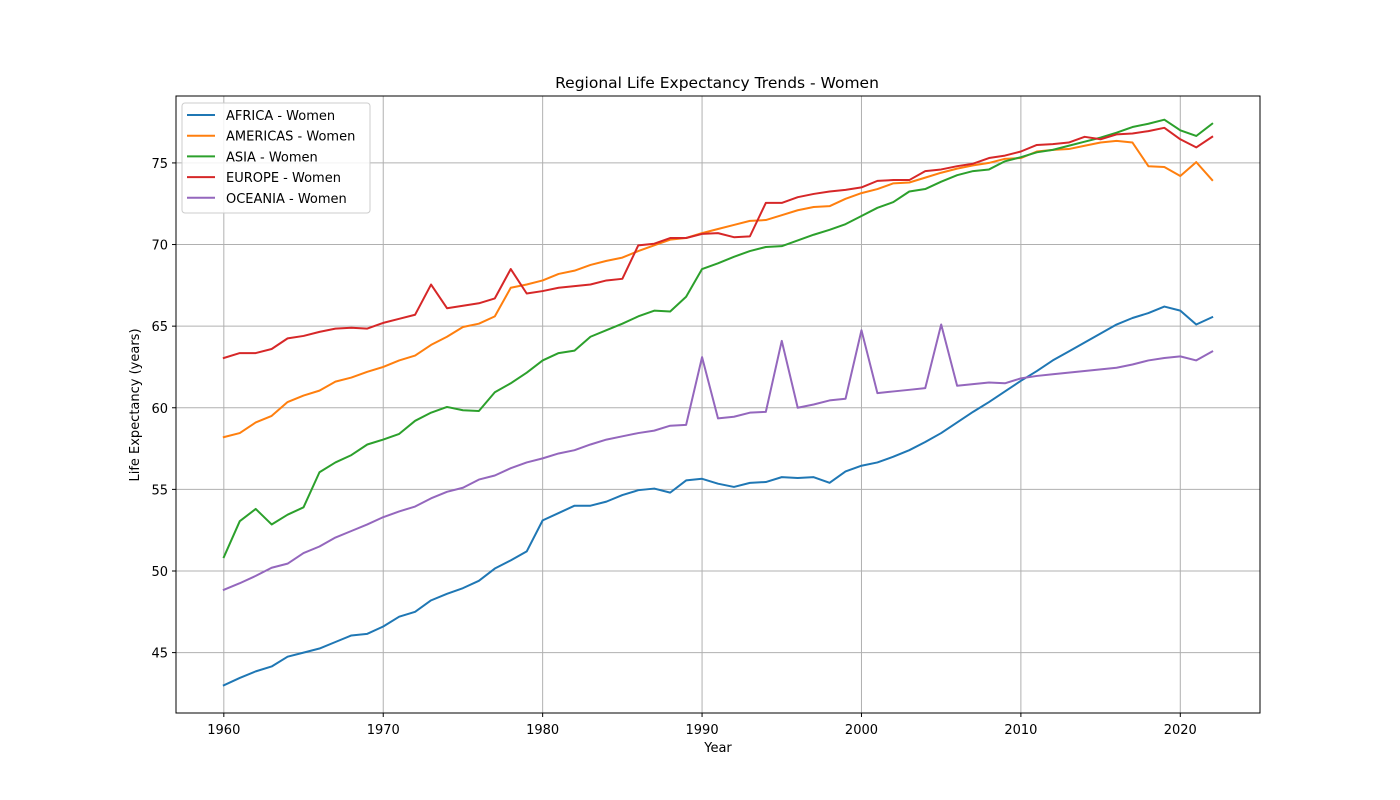 This screenshot has width=1400, height=800. I want to click on legend-label-americas: AMERICAS - Women, so click(290, 137).